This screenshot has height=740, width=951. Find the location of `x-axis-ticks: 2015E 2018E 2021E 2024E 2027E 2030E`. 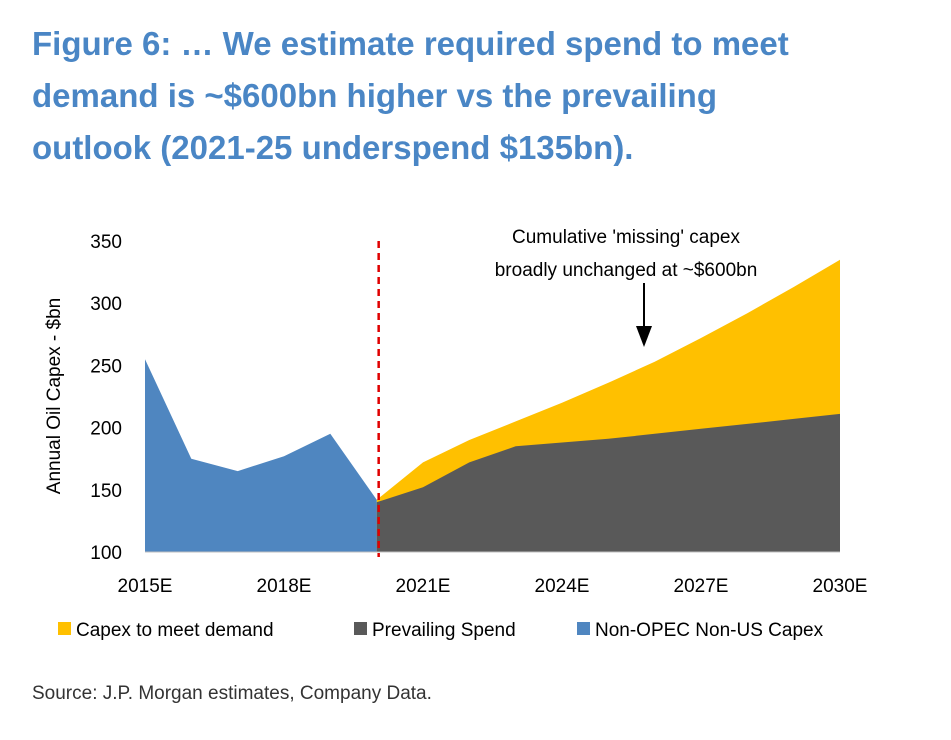

x-axis-ticks: 2015E 2018E 2021E 2024E 2027E 2030E is located at coordinates (493, 586).